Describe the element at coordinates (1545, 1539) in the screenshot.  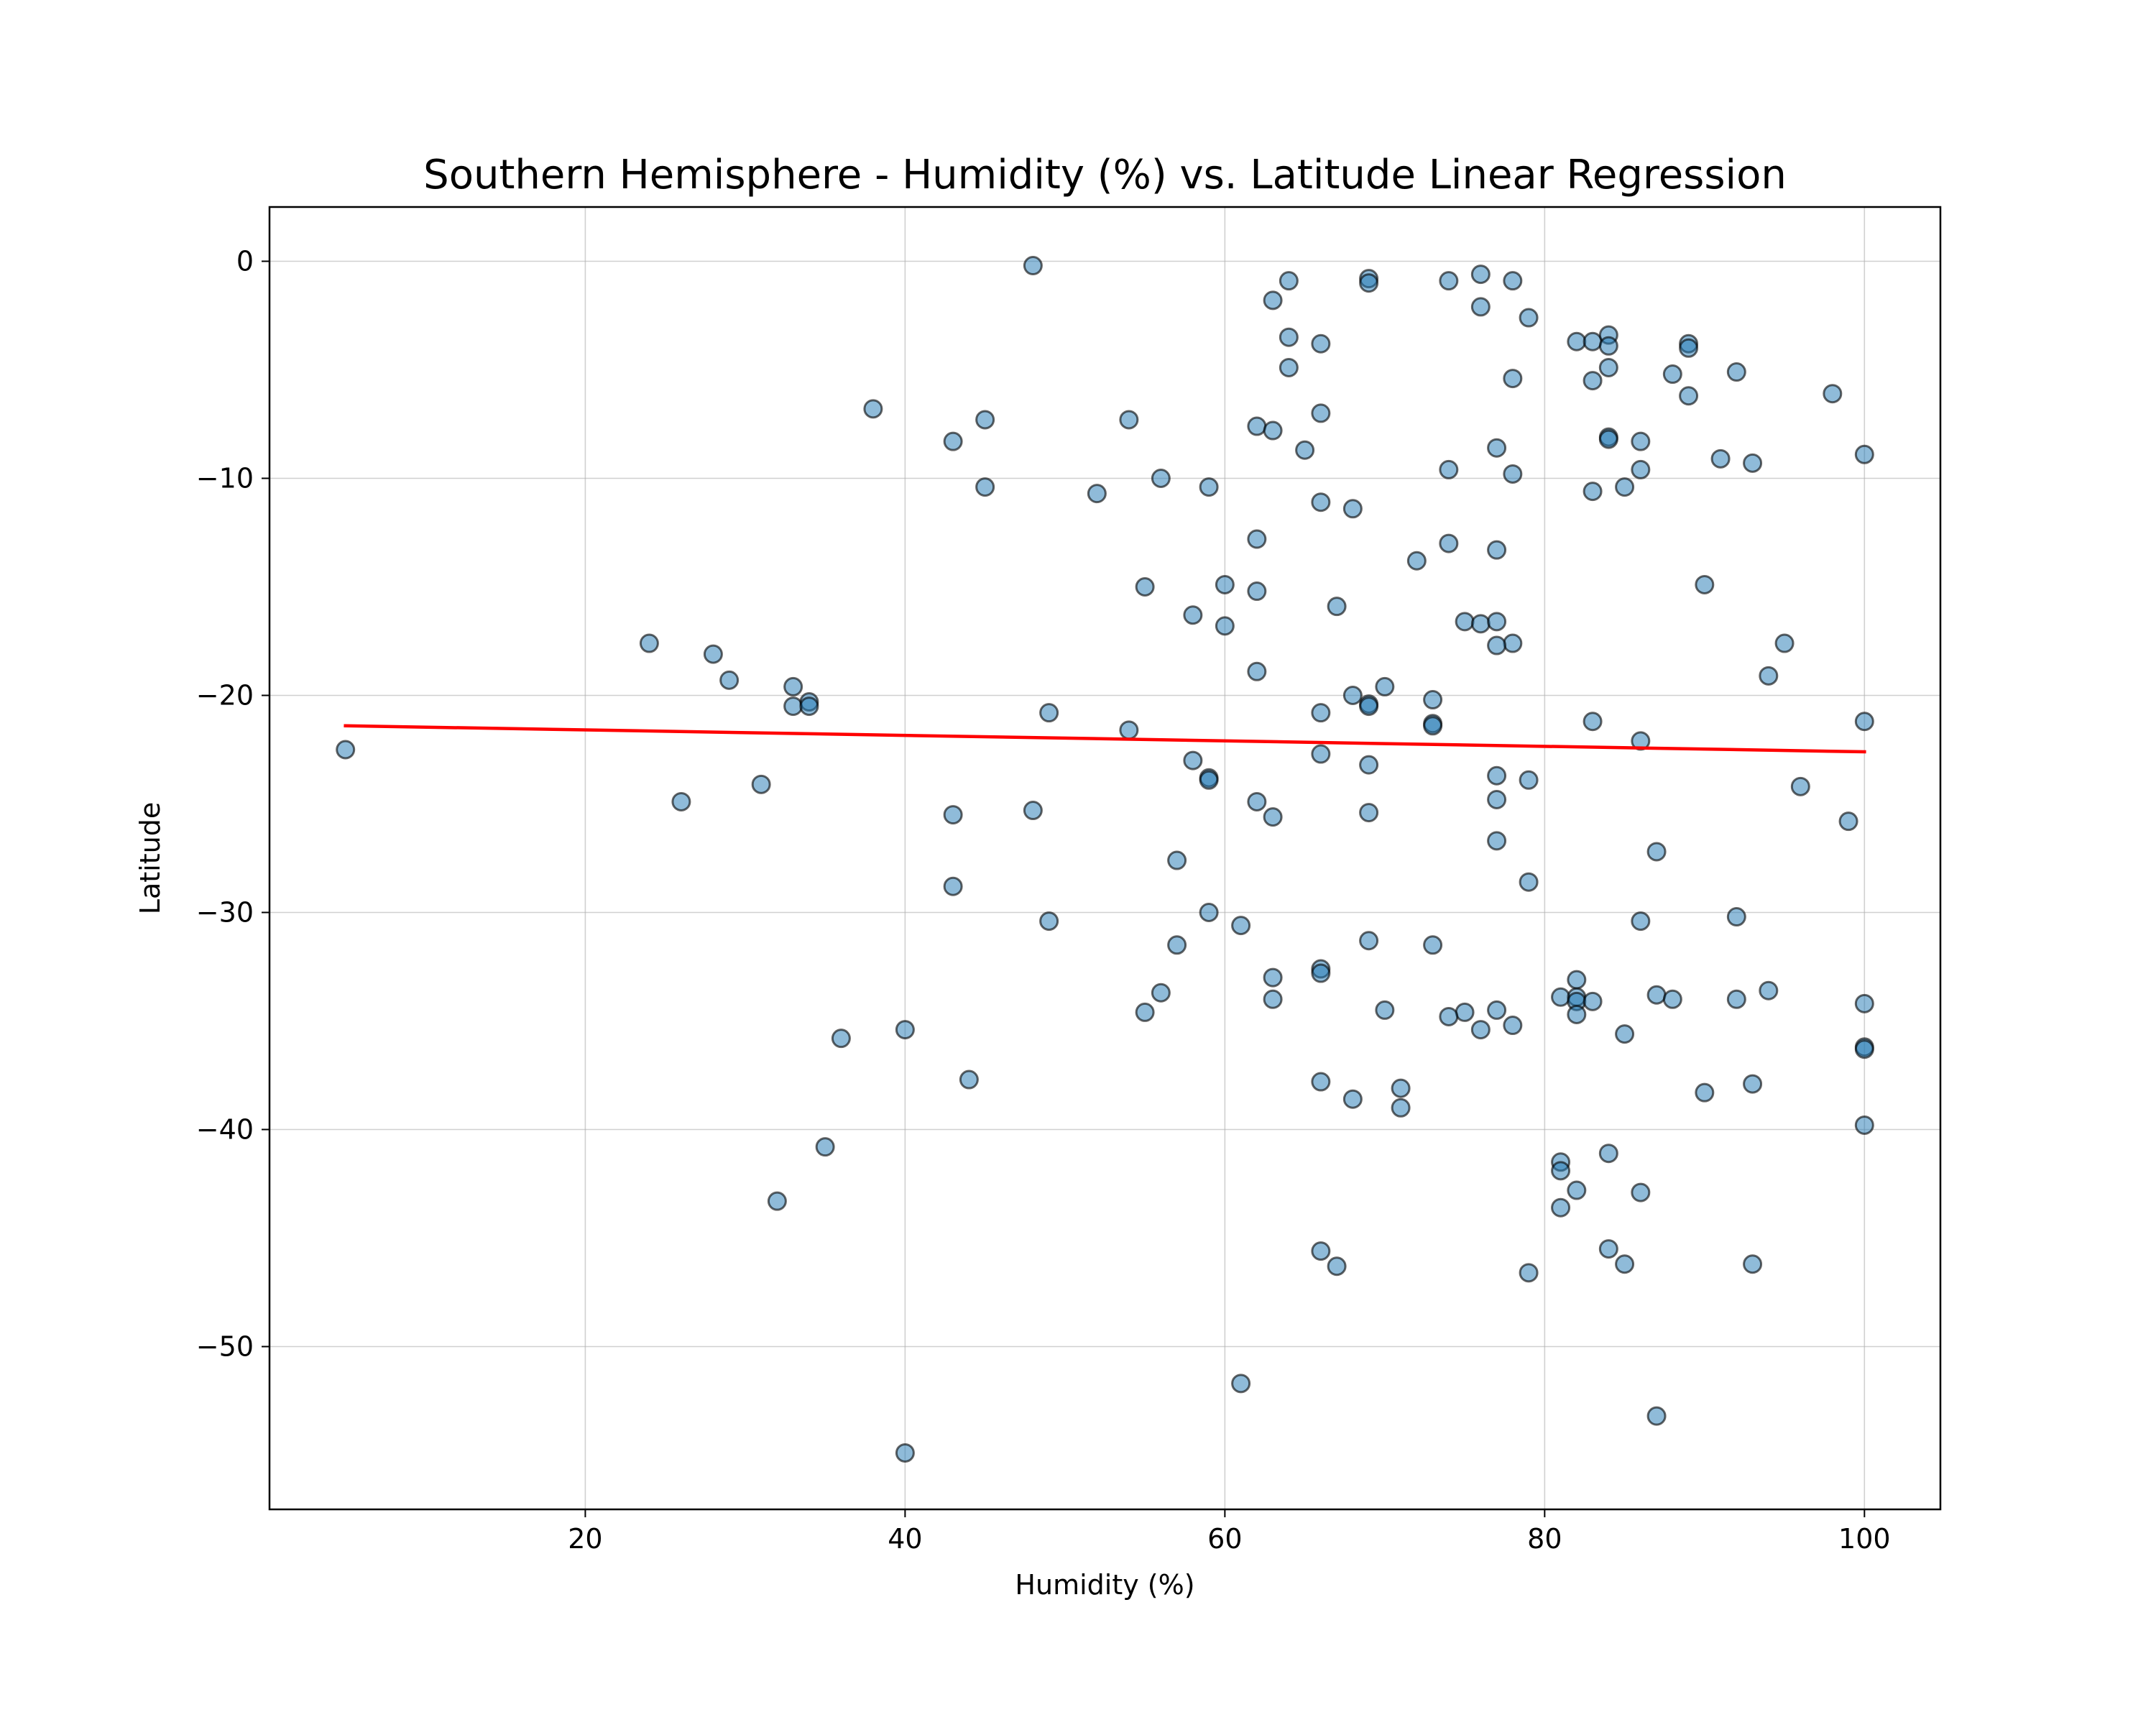
I see `x-tick-label: 80` at that location.